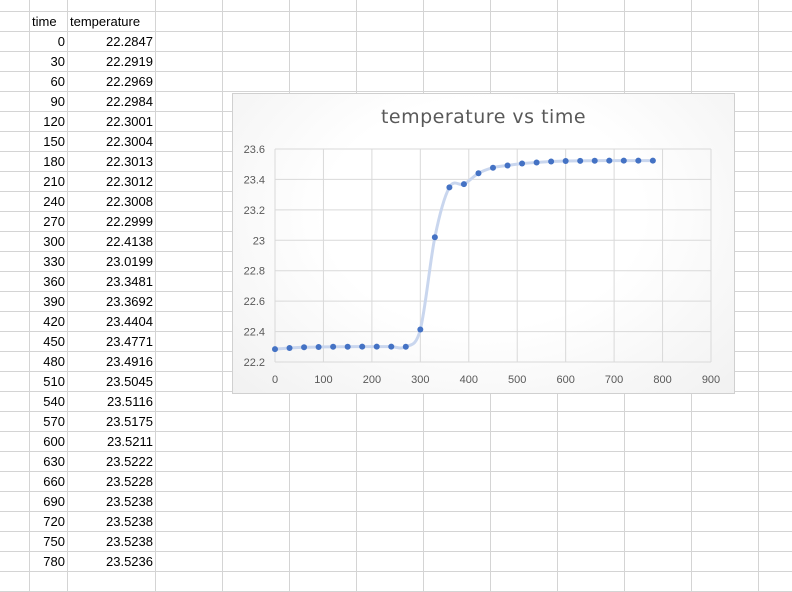 The image size is (792, 592). I want to click on temperature-cell: 22.3012, so click(129, 181).